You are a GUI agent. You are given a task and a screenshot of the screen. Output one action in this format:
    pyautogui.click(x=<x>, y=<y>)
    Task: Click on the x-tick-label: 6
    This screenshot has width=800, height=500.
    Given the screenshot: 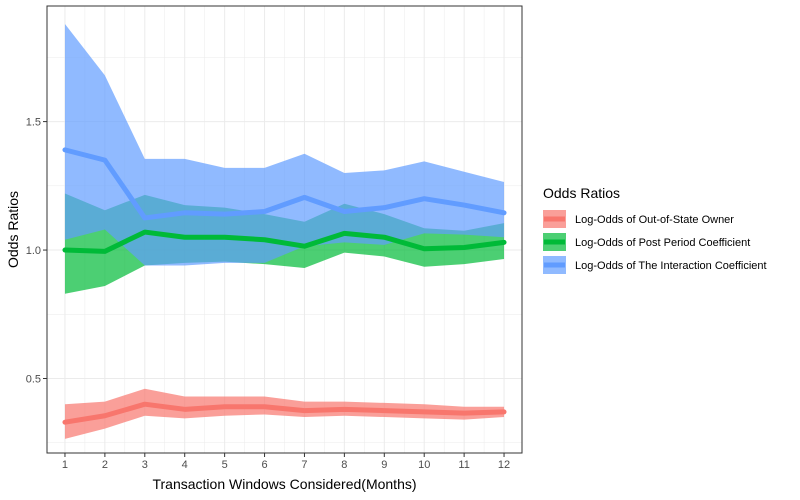 What is the action you would take?
    pyautogui.click(x=264, y=465)
    